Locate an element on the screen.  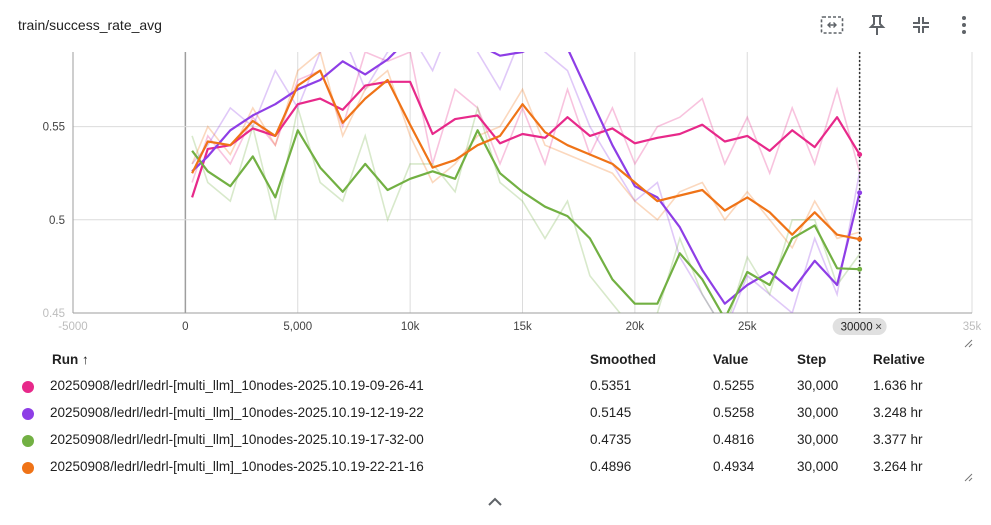
more-vert-icon is located at coordinates (964, 25).